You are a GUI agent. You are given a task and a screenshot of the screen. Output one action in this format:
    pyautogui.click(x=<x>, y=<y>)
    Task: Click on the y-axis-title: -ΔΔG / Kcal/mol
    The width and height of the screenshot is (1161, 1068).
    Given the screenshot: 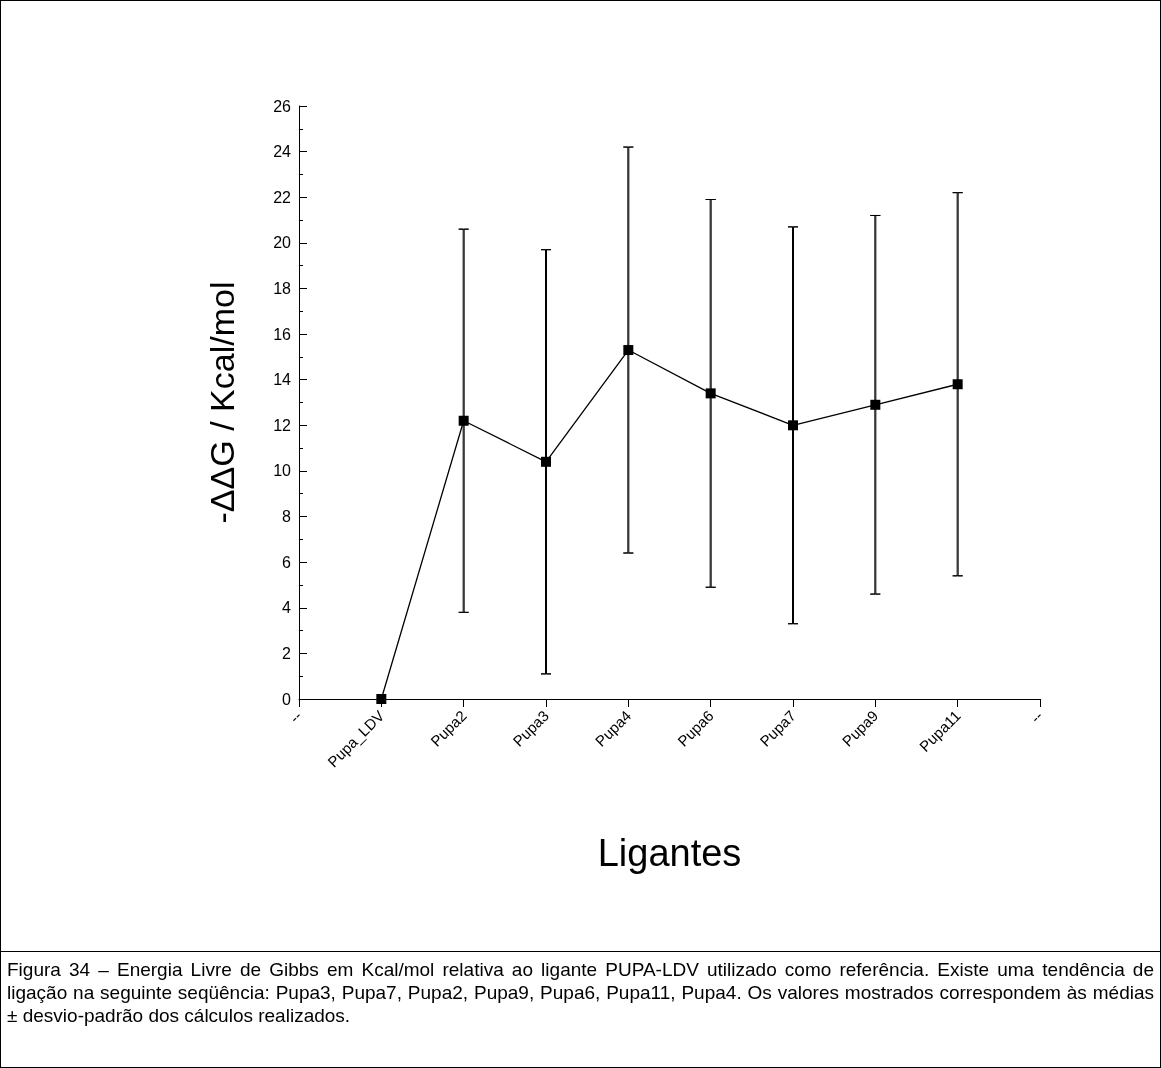 What is the action you would take?
    pyautogui.click(x=222, y=402)
    